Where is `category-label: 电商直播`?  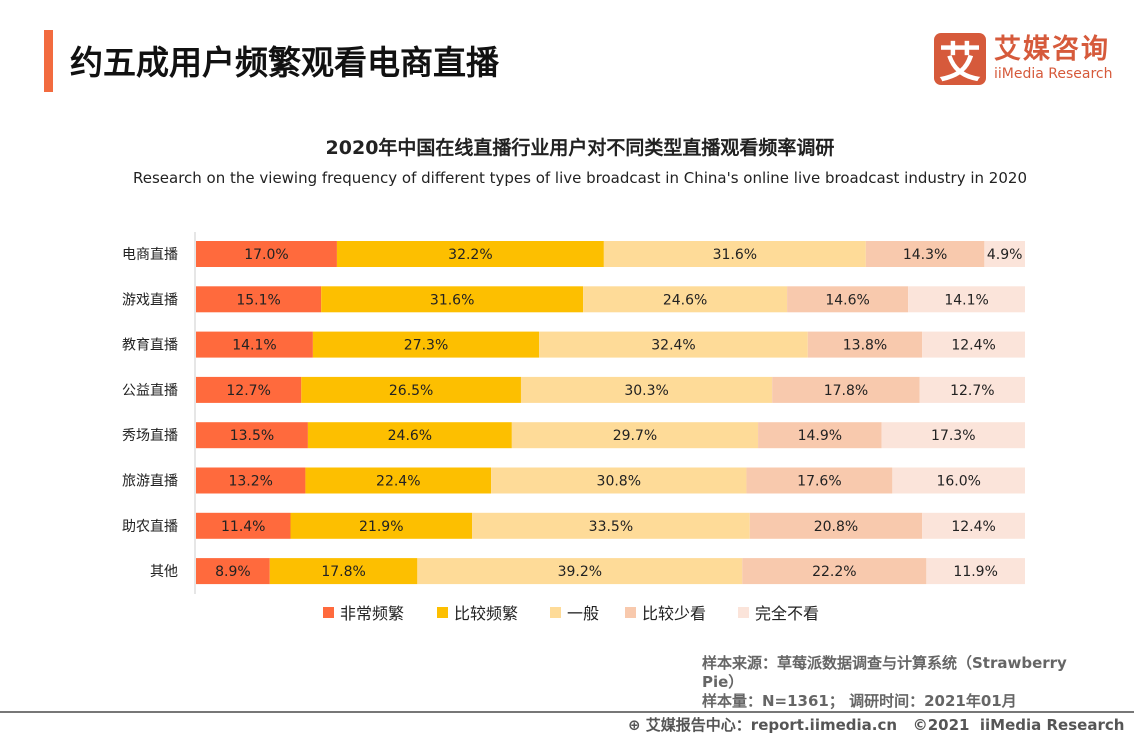 category-label: 电商直播 is located at coordinates (150, 254).